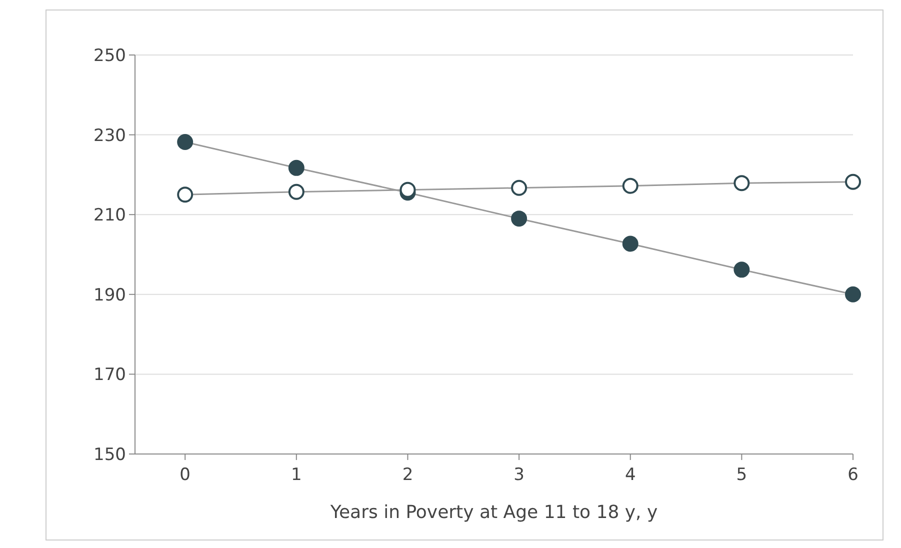 The height and width of the screenshot is (548, 901). I want to click on y-tick-label: 250, so click(110, 56).